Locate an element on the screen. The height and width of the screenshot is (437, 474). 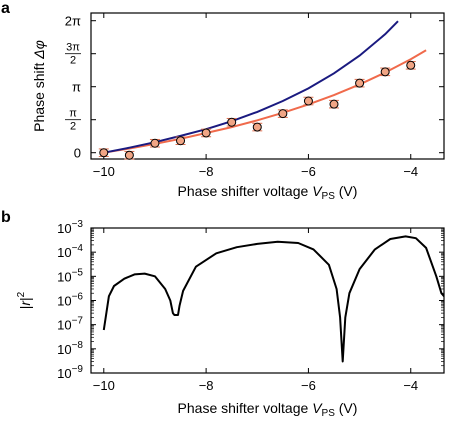
x-tick-label-a: −8 is located at coordinates (206, 171).